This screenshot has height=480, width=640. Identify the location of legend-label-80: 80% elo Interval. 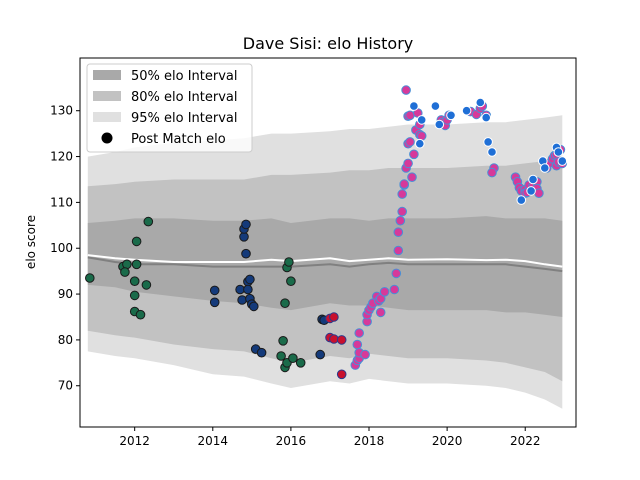
(184, 97).